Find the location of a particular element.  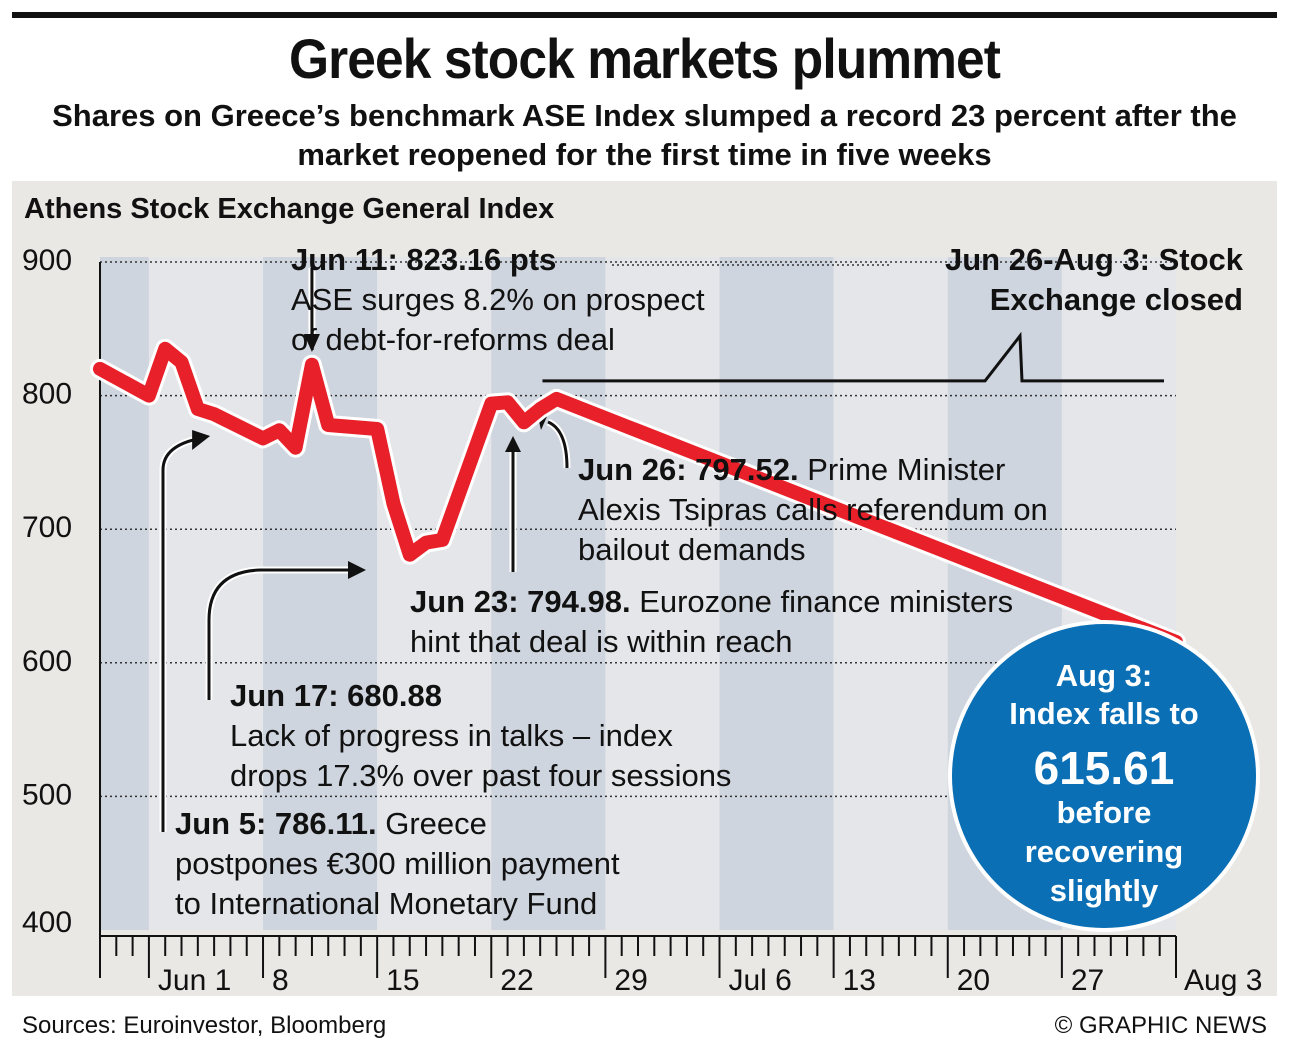

top-rule is located at coordinates (644, 15).